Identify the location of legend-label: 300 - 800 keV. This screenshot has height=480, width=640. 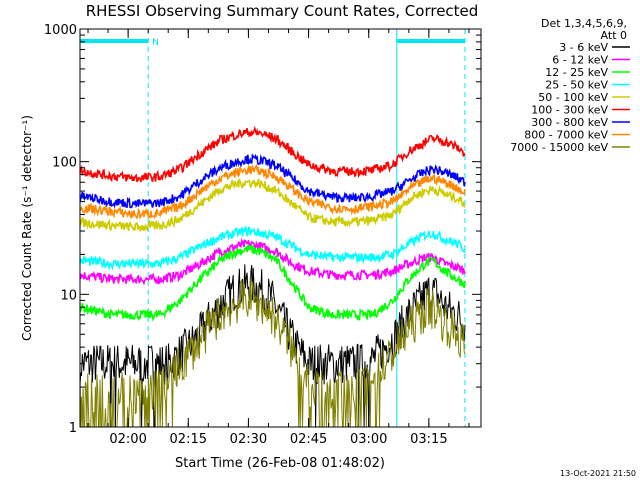
(569, 122).